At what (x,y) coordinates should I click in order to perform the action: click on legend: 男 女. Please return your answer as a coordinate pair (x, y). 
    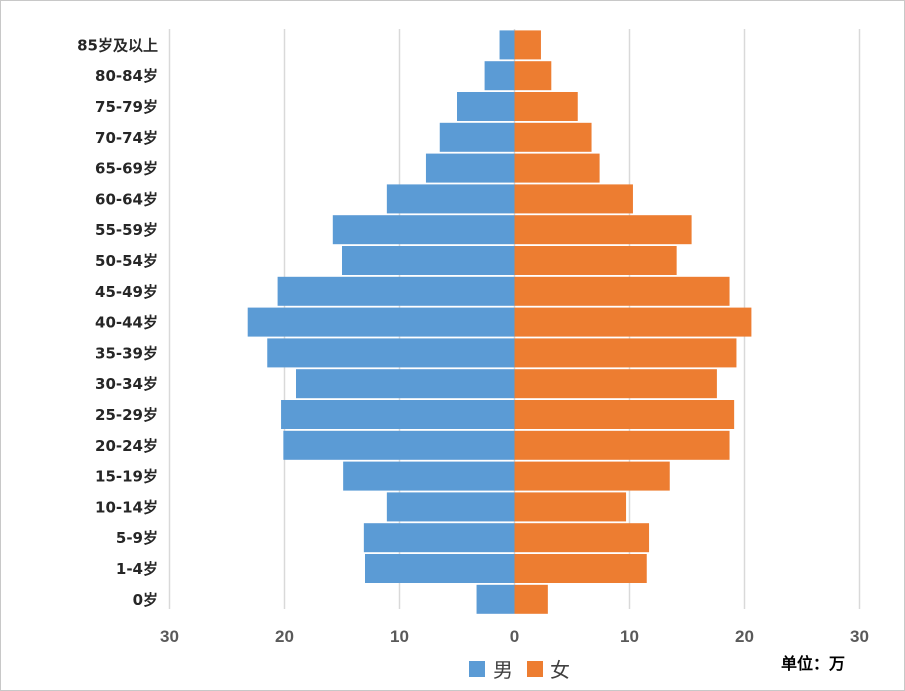
    Looking at the image, I should click on (519, 670).